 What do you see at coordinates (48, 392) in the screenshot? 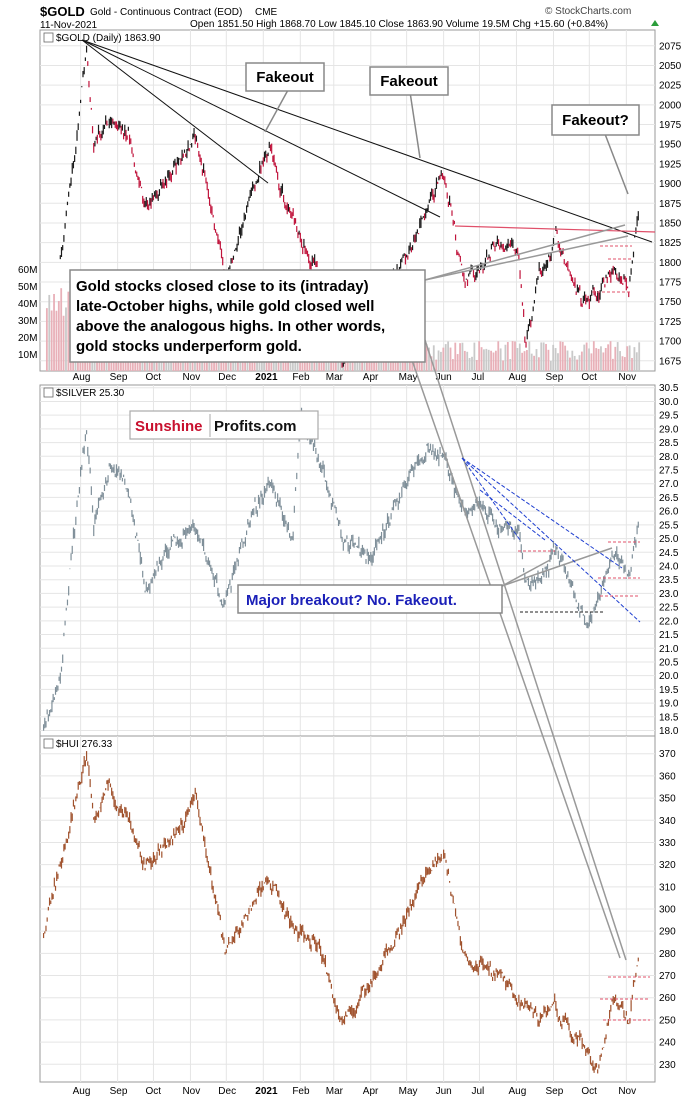
I see `legend-icon` at bounding box center [48, 392].